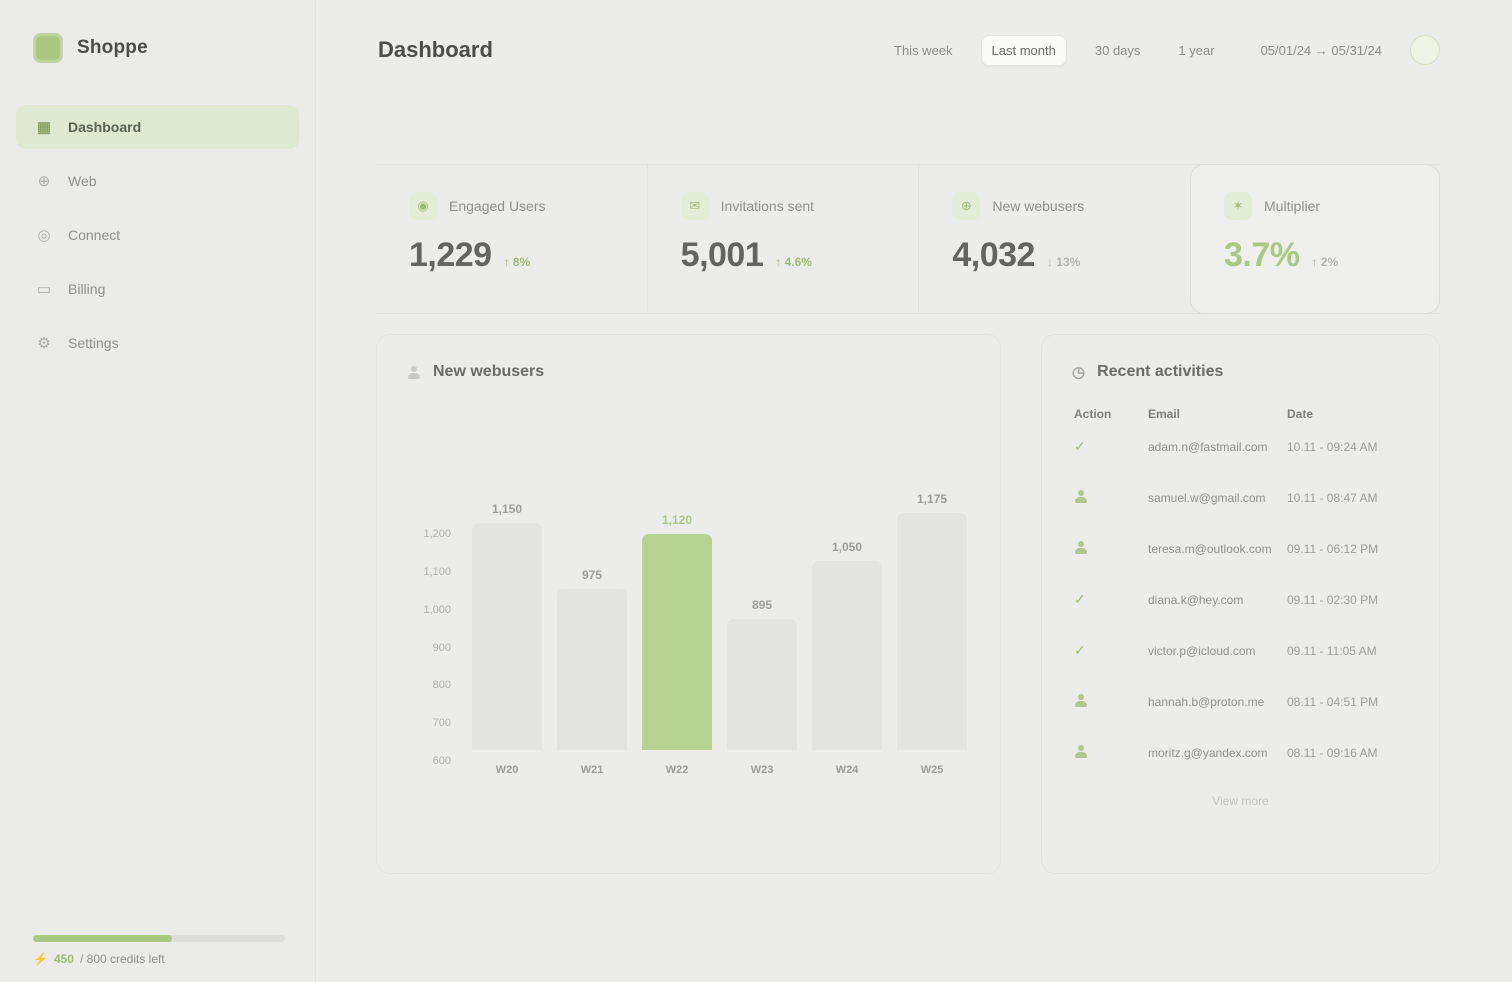 The image size is (1512, 982). What do you see at coordinates (1331, 206) in the screenshot?
I see `stat-card-head: ✶ Multiplier` at bounding box center [1331, 206].